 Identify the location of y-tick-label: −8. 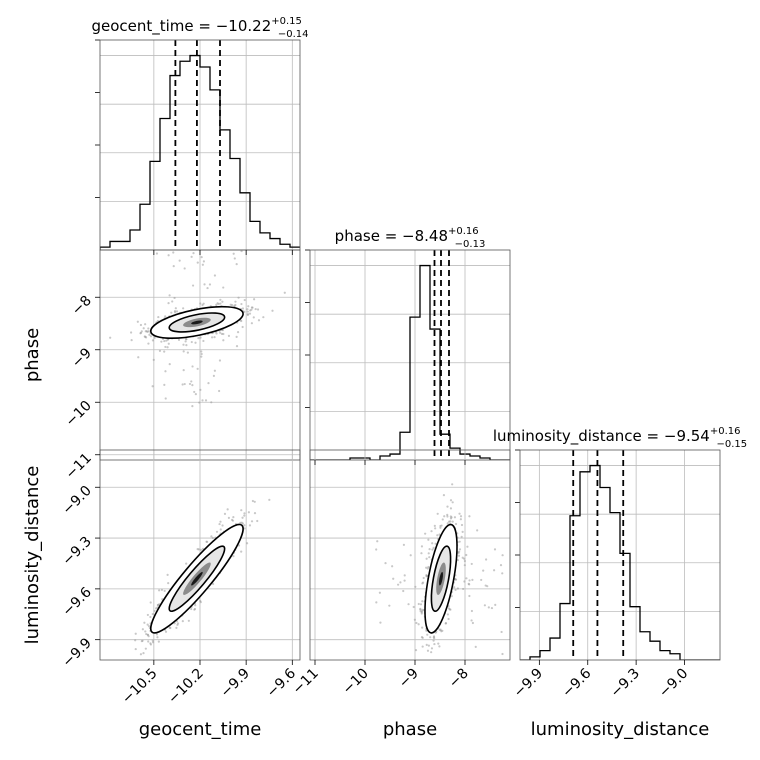
(82, 306).